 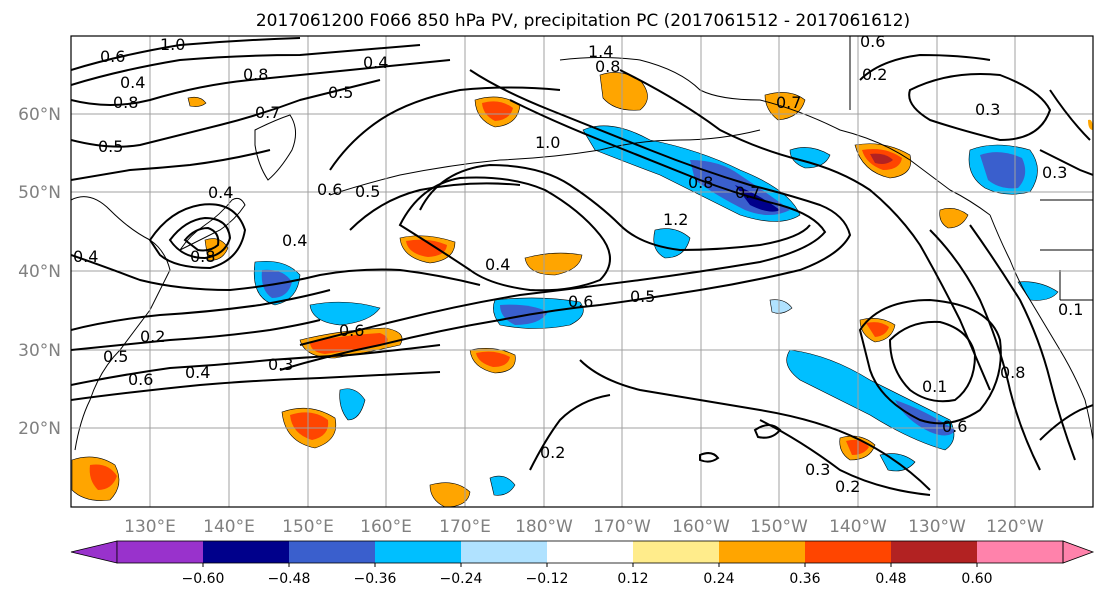 I want to click on lat-tick-label: 30°N, so click(x=39, y=351).